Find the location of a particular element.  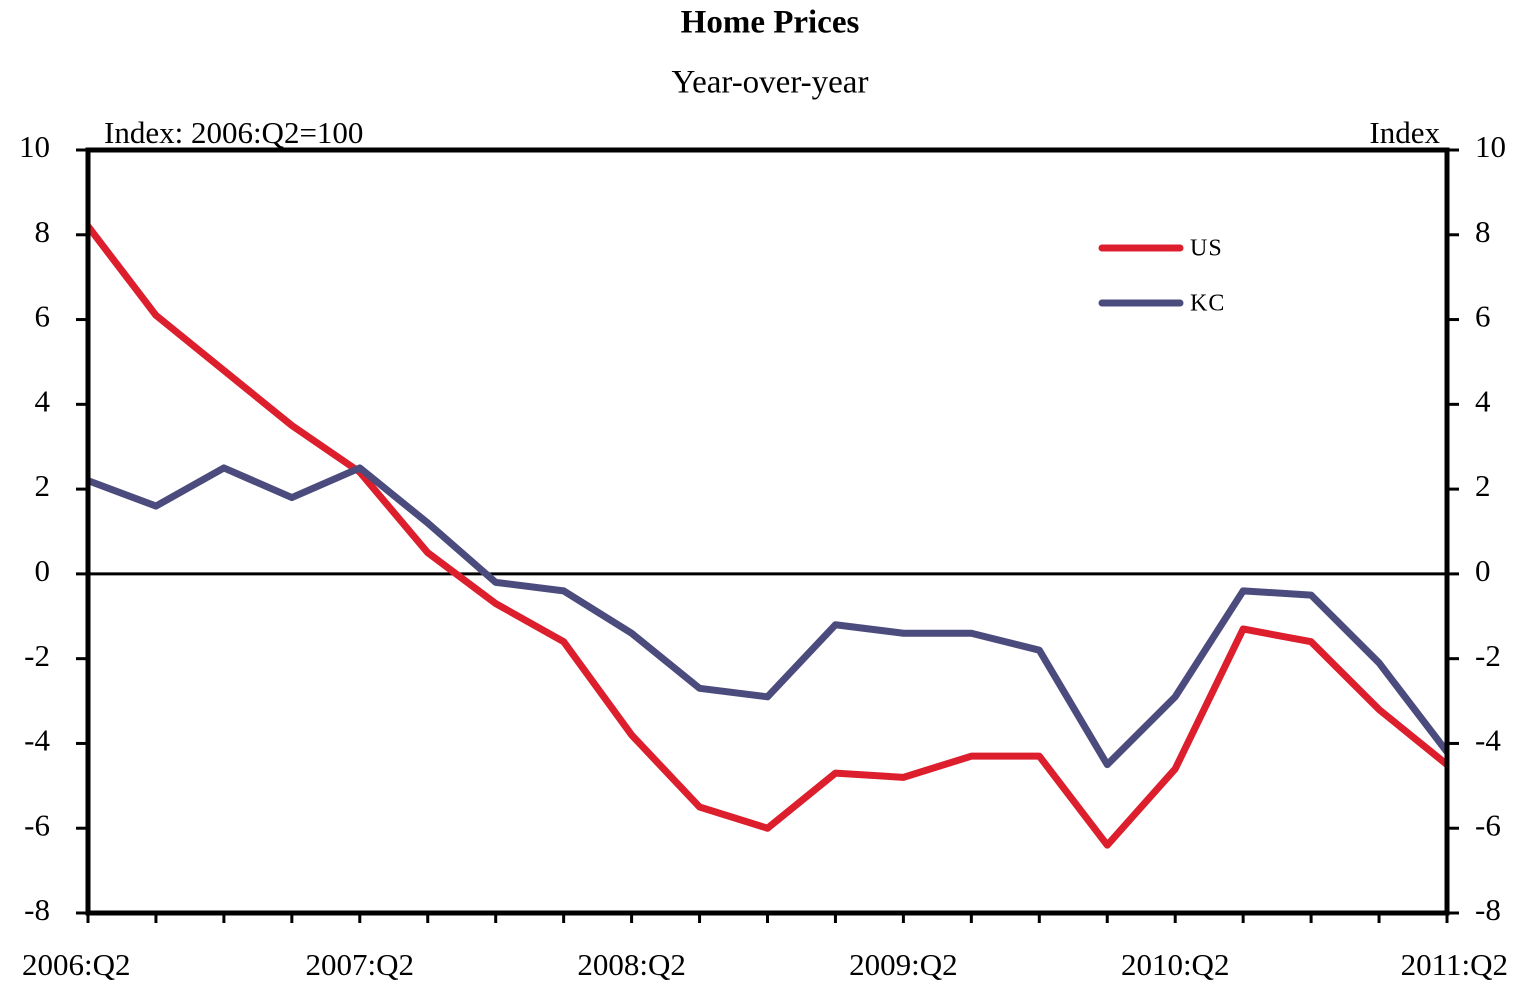

y2-tick-label: 0 is located at coordinates (1483, 570).